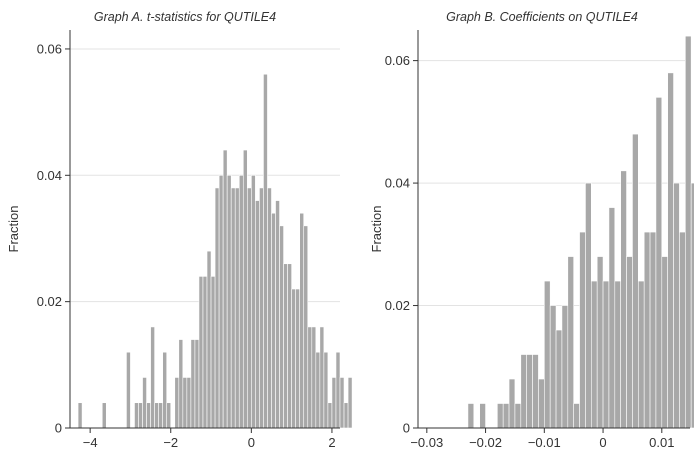  What do you see at coordinates (185, 17) in the screenshot?
I see `chart-title: Graph A. t-statistics for QUTILE4` at bounding box center [185, 17].